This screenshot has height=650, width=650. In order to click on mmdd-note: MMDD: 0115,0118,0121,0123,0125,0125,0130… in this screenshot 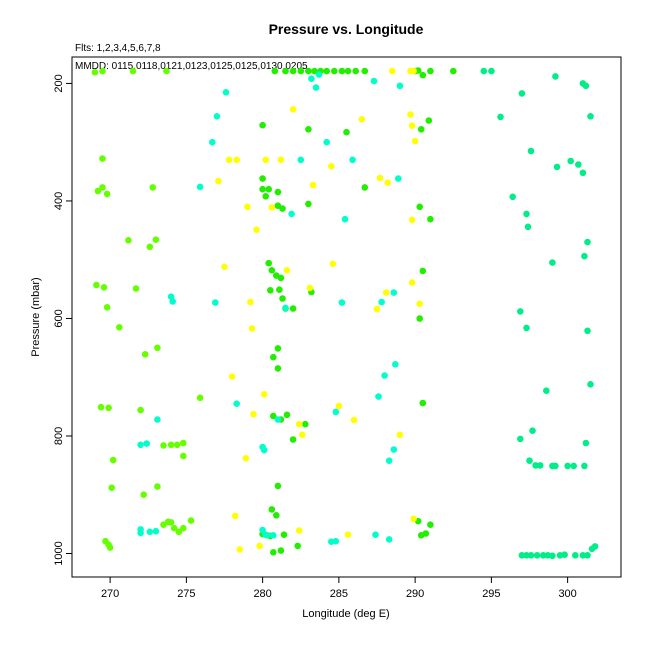, I will do `click(191, 66)`.